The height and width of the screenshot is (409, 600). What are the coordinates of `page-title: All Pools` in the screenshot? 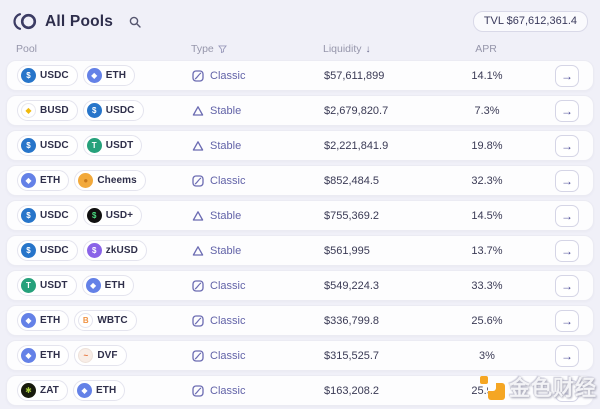 It's located at (79, 21).